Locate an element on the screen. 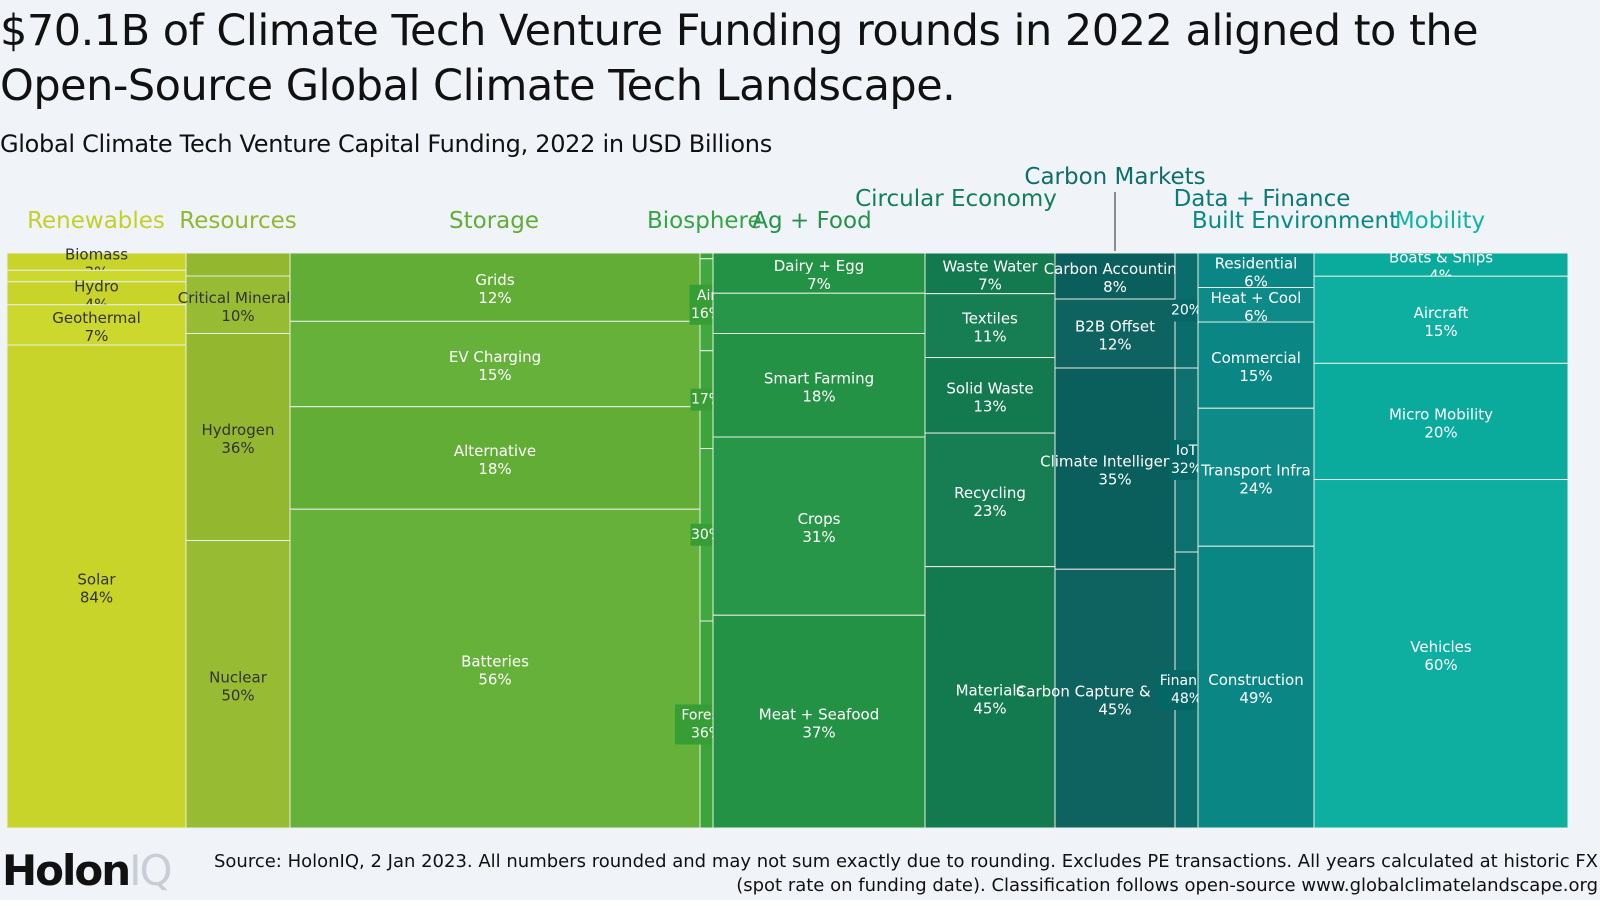 Image resolution: width=1600 pixels, height=900 pixels. tile-label-name: Solid Waste is located at coordinates (989, 388).